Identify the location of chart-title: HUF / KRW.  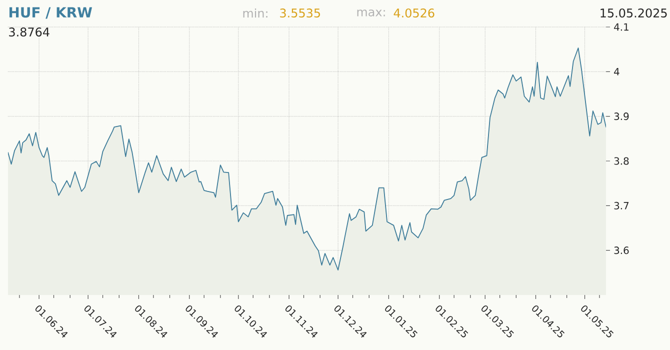
(50, 13).